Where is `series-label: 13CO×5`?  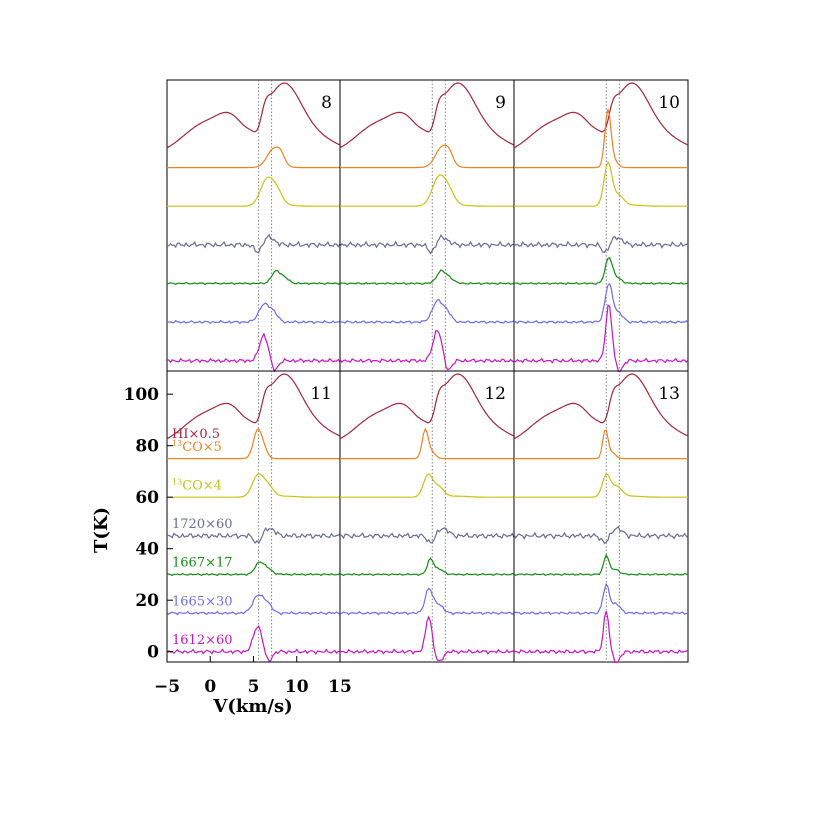
series-label: 13CO×5 is located at coordinates (197, 447).